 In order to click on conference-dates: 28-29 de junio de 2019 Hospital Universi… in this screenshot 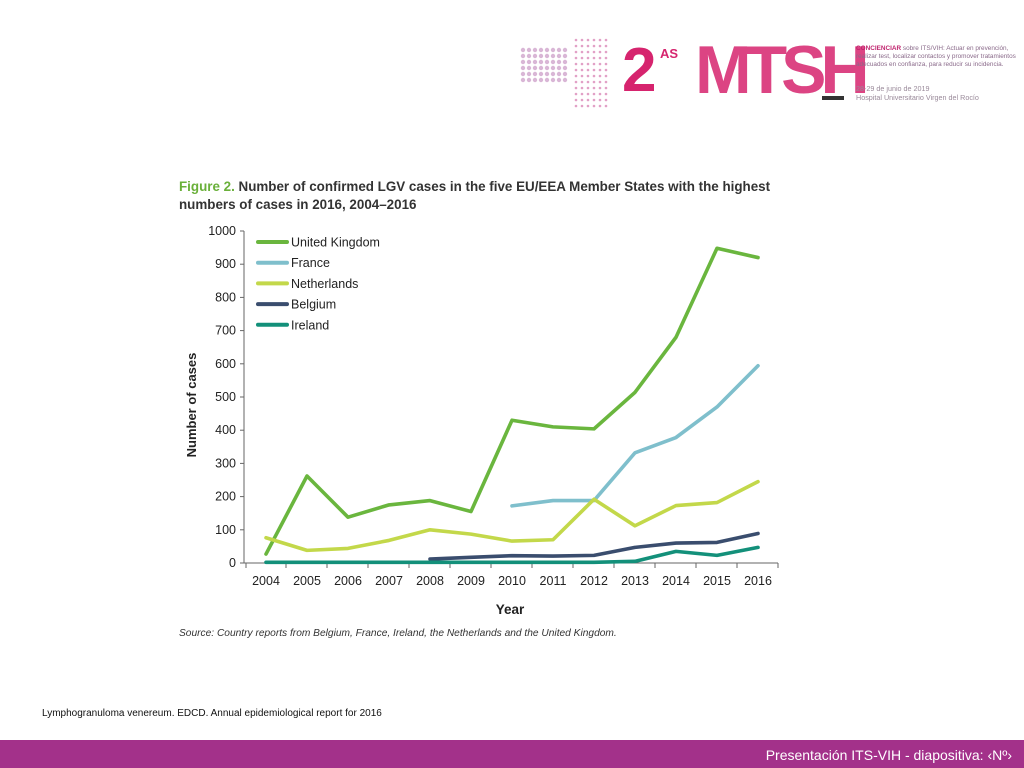, I will do `click(940, 93)`.